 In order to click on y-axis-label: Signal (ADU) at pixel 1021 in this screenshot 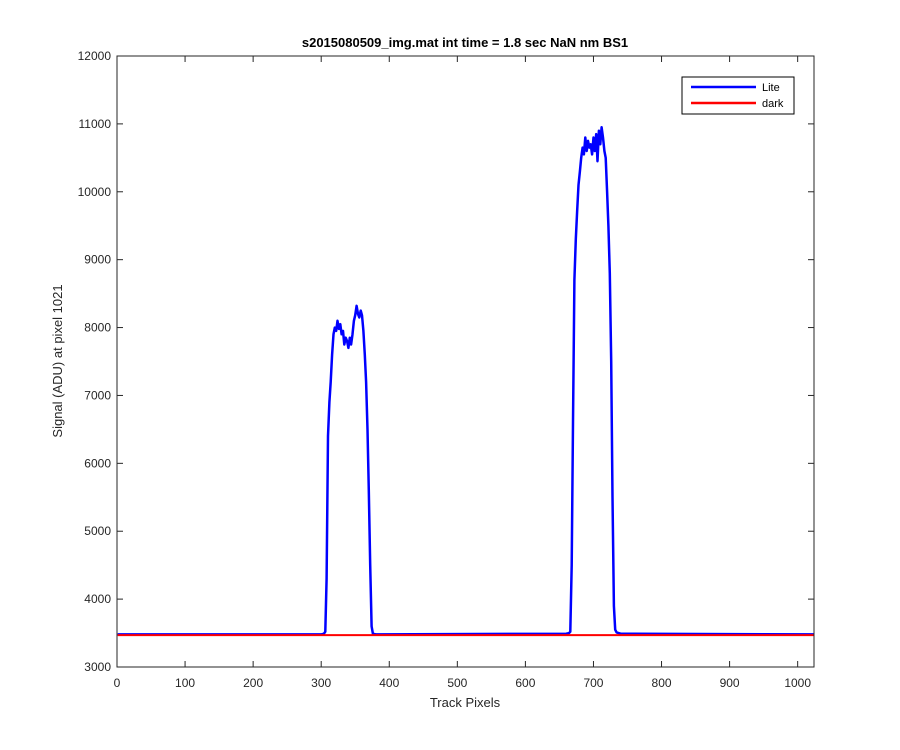, I will do `click(57, 360)`.